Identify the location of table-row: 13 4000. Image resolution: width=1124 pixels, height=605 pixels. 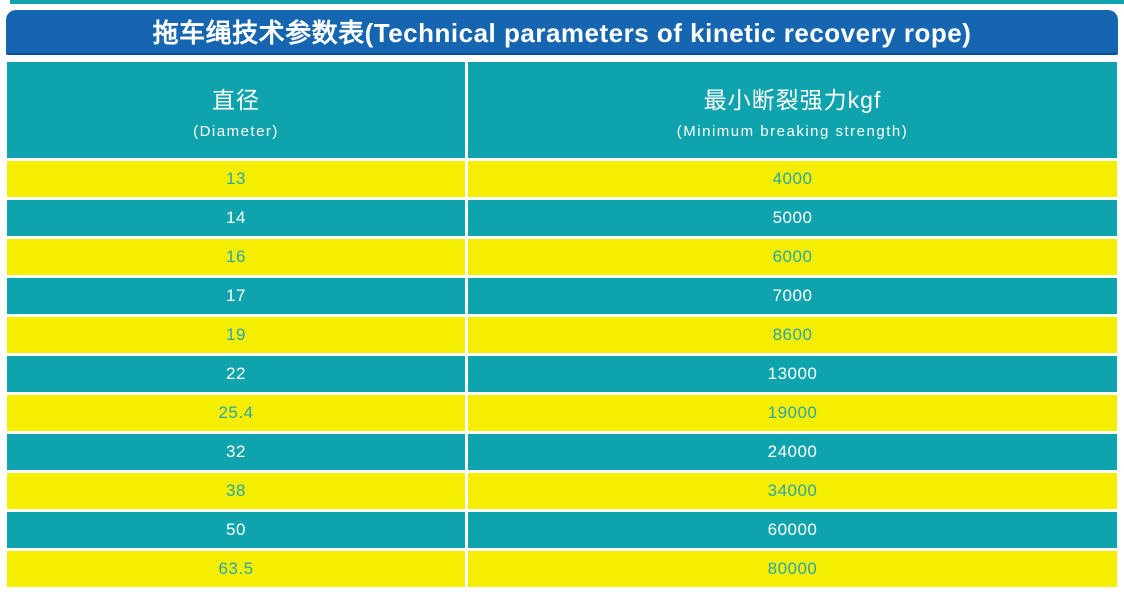
(562, 179).